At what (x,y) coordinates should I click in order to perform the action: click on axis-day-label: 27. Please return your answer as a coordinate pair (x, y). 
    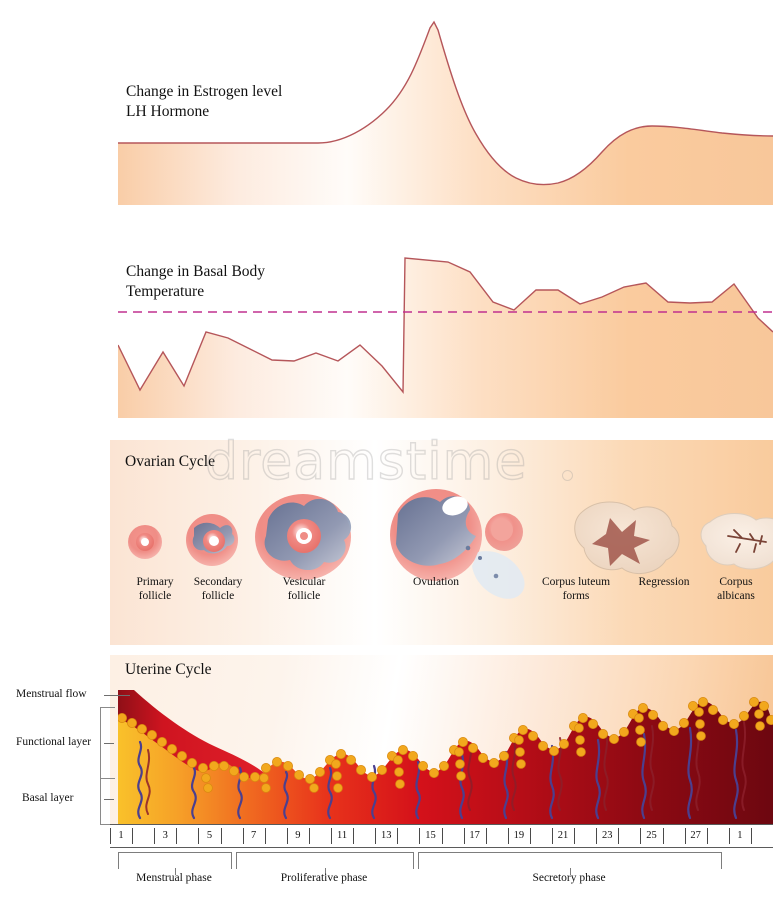
    Looking at the image, I should click on (695, 835).